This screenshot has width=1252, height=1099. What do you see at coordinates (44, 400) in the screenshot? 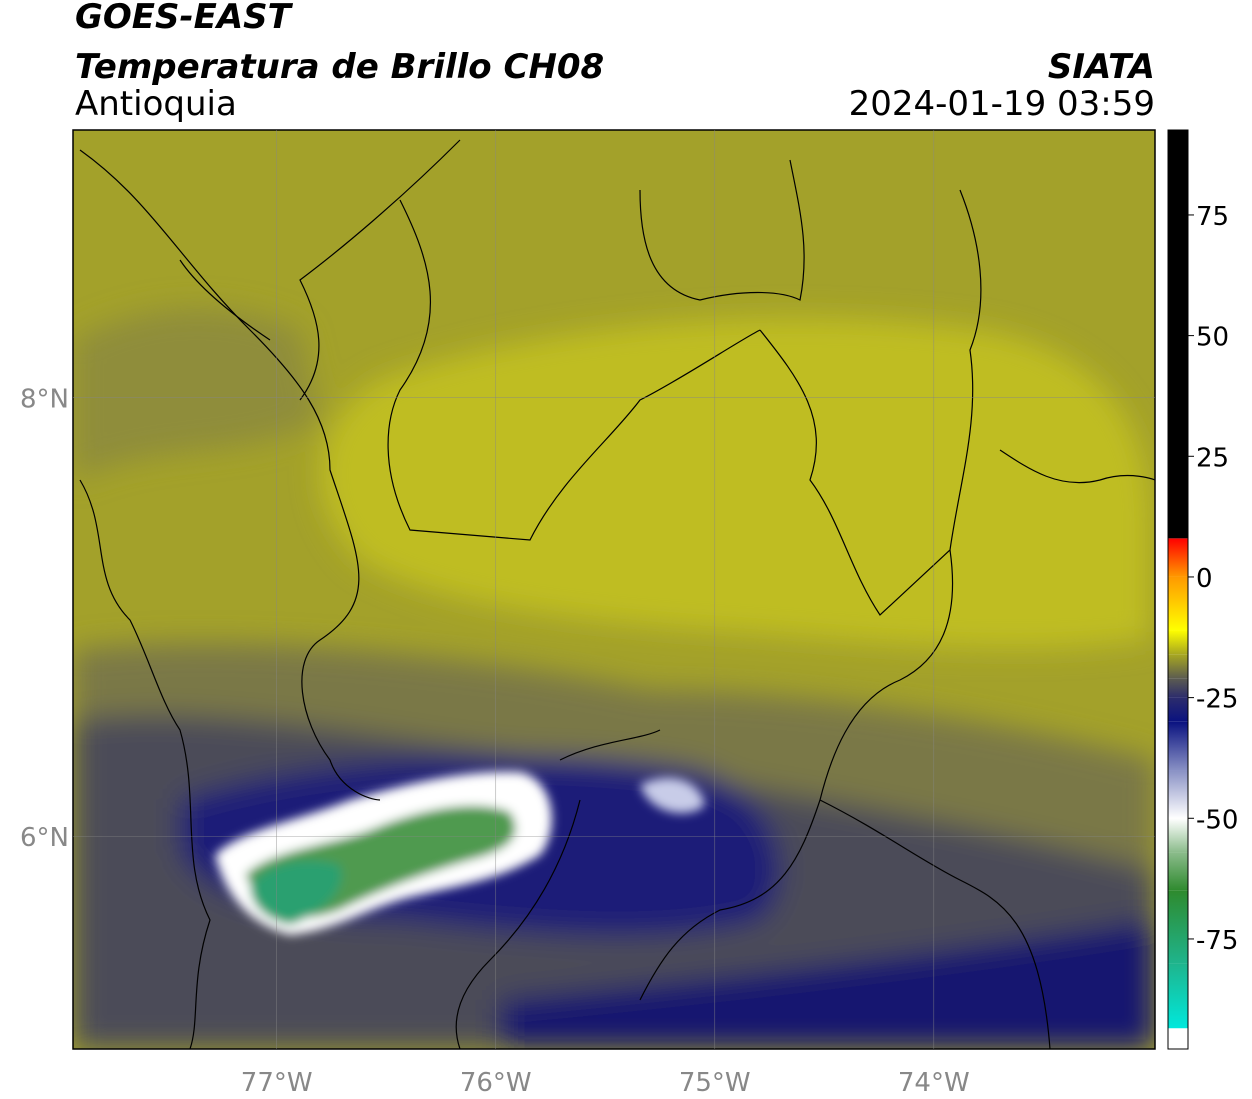
I see `y-tick-label: 8°N` at bounding box center [44, 400].